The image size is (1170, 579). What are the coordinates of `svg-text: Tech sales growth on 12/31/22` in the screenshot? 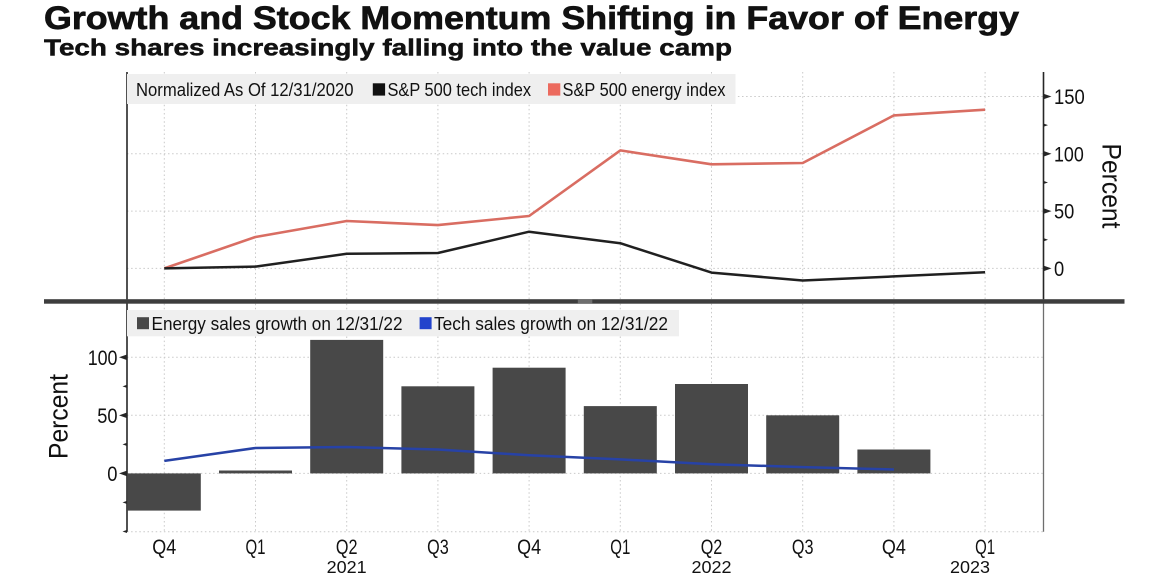 It's located at (551, 323).